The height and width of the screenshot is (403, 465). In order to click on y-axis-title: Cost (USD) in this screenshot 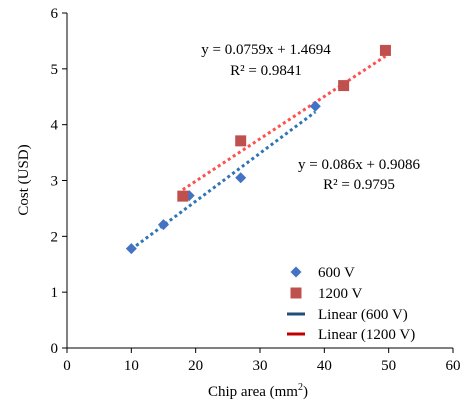, I will do `click(24, 179)`.